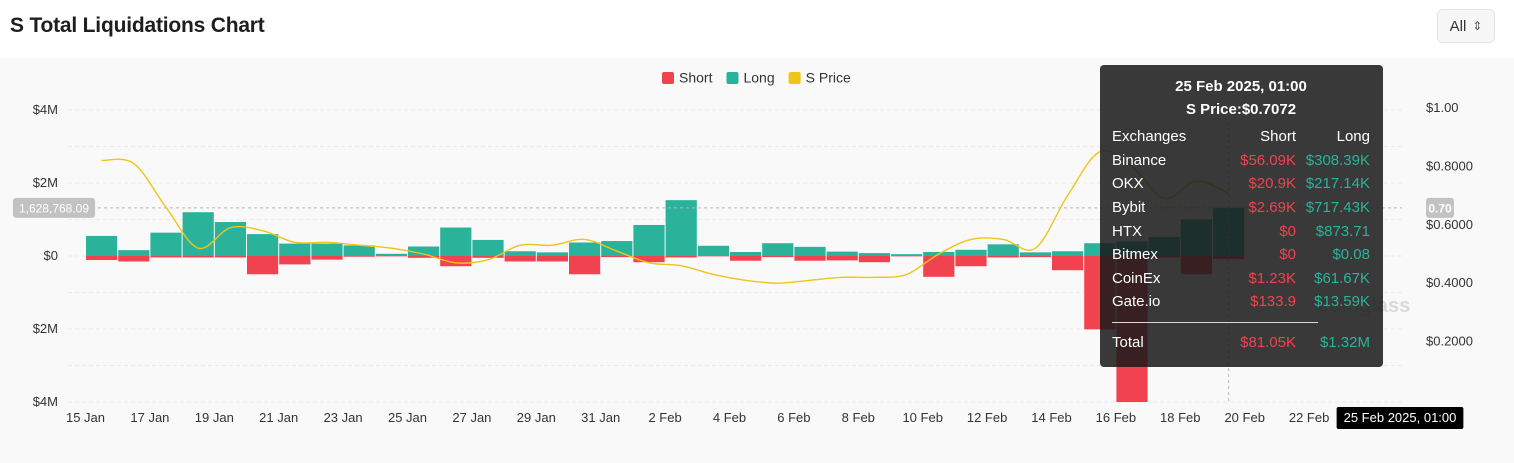  What do you see at coordinates (1268, 160) in the screenshot?
I see `tooltip-short-value: $56.09K` at bounding box center [1268, 160].